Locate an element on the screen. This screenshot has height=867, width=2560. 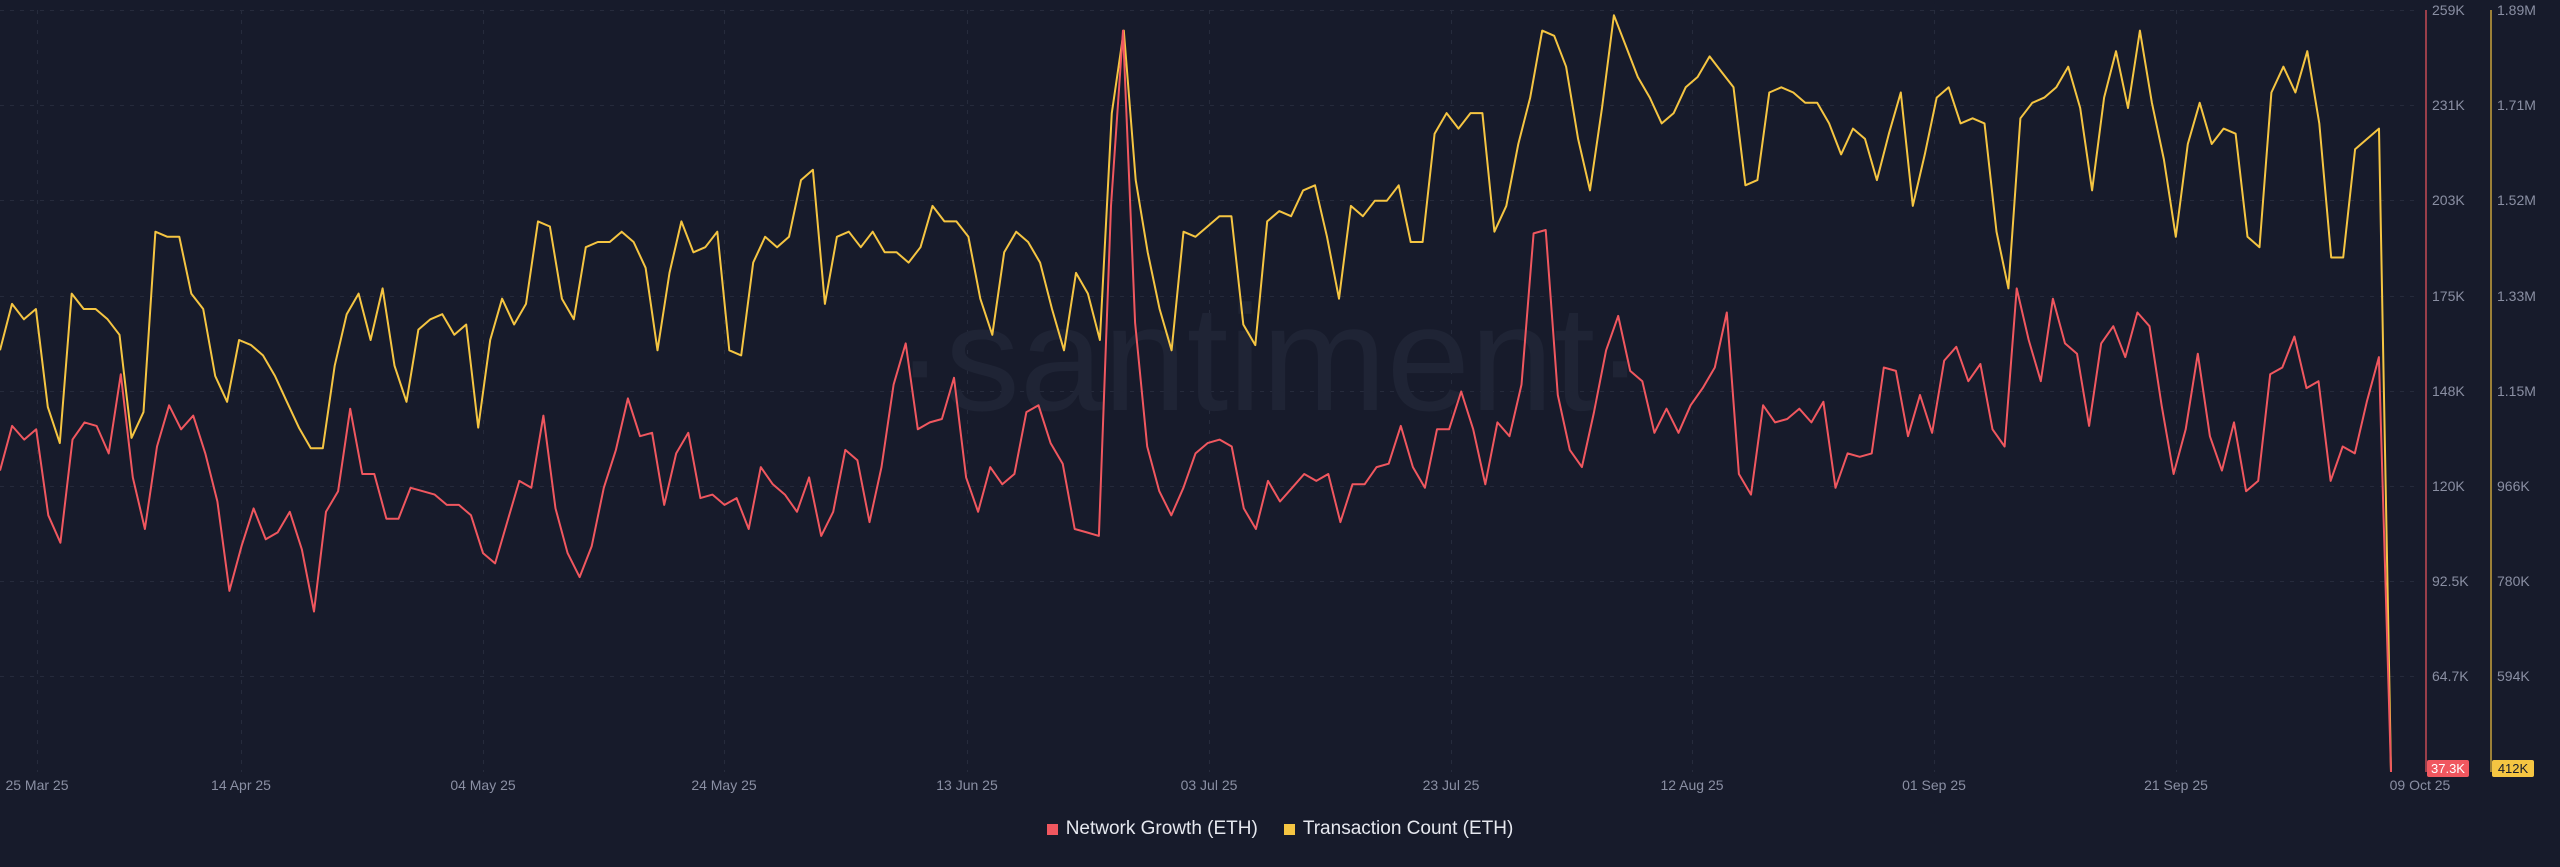
y-tick-label-network-growth: 231K is located at coordinates (2448, 105).